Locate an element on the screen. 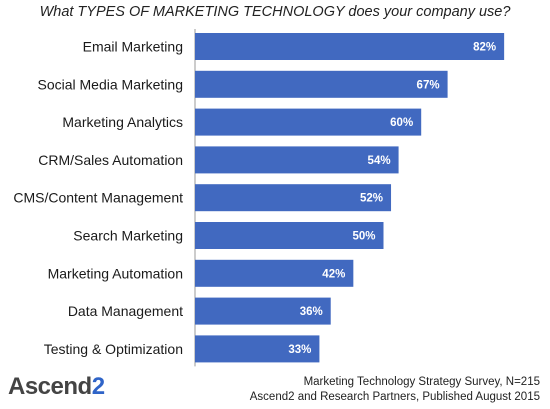 This screenshot has width=550, height=409. bar-data-management is located at coordinates (263, 311).